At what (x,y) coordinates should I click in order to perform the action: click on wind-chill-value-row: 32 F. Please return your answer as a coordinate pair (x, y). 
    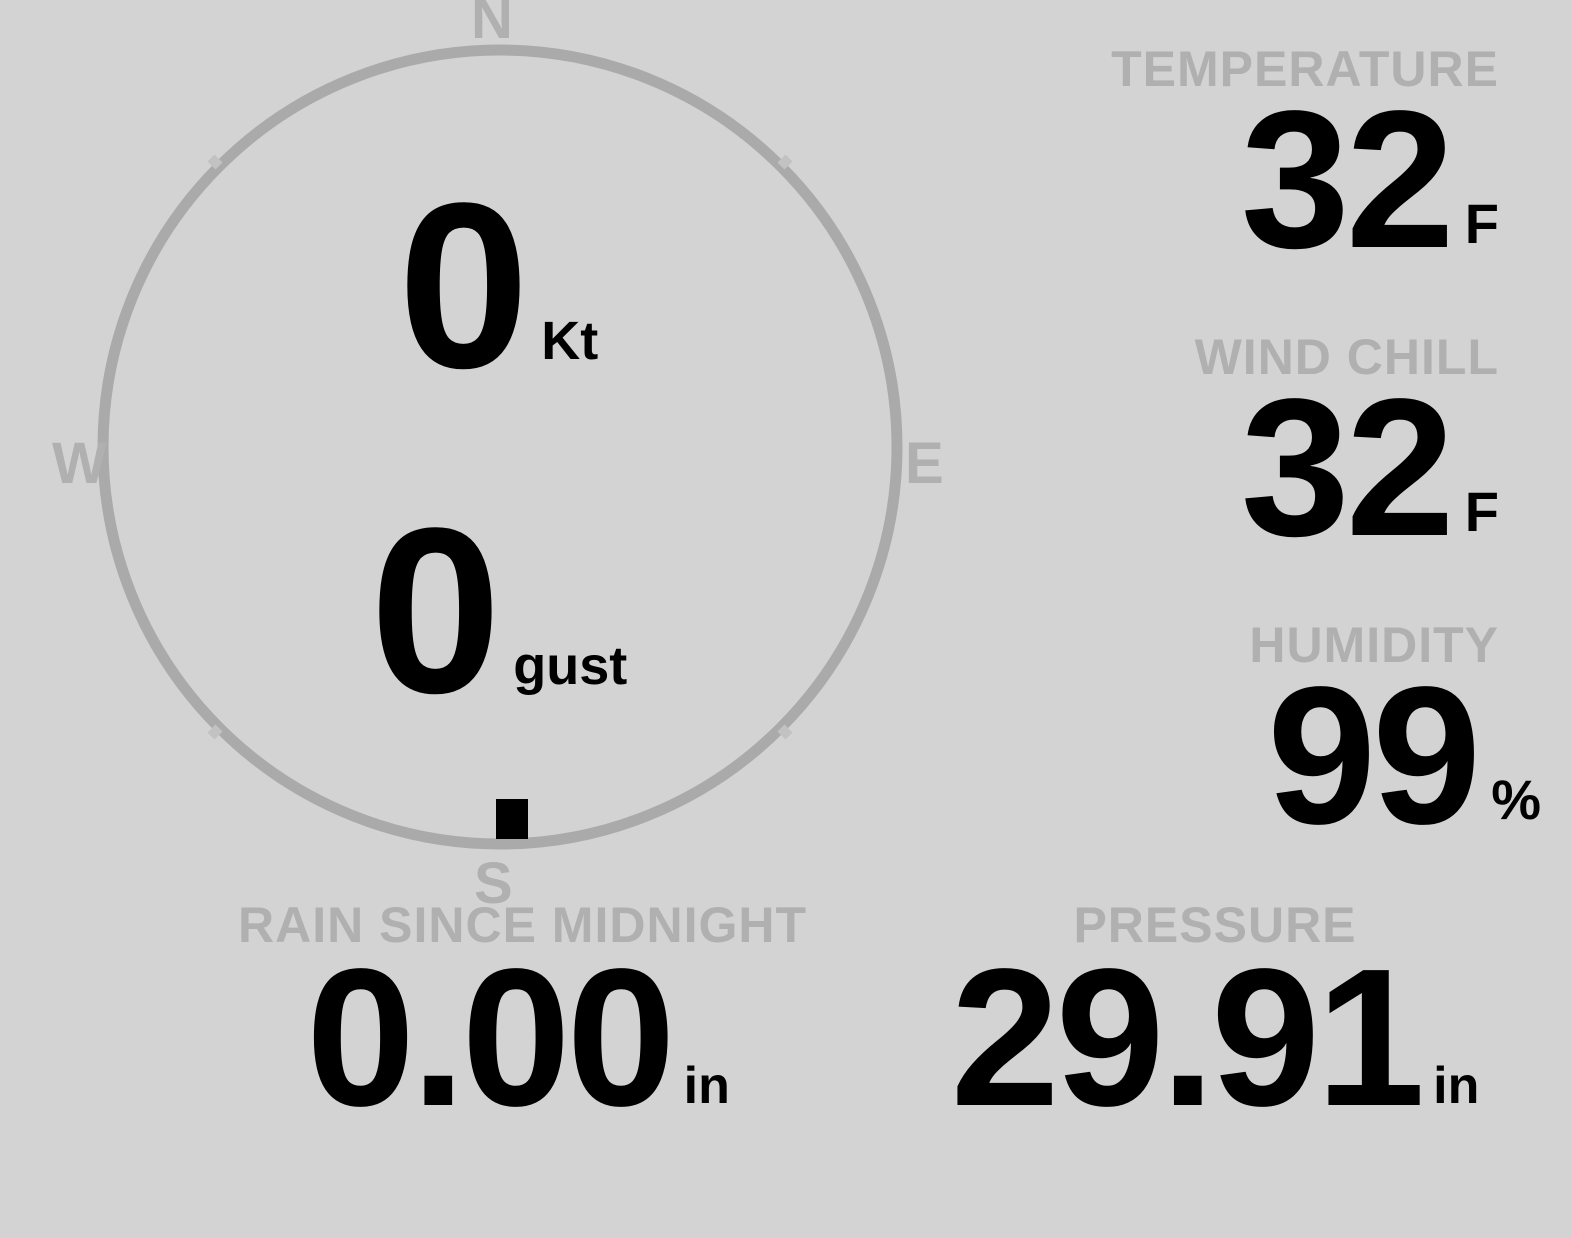
    Looking at the image, I should click on (1347, 467).